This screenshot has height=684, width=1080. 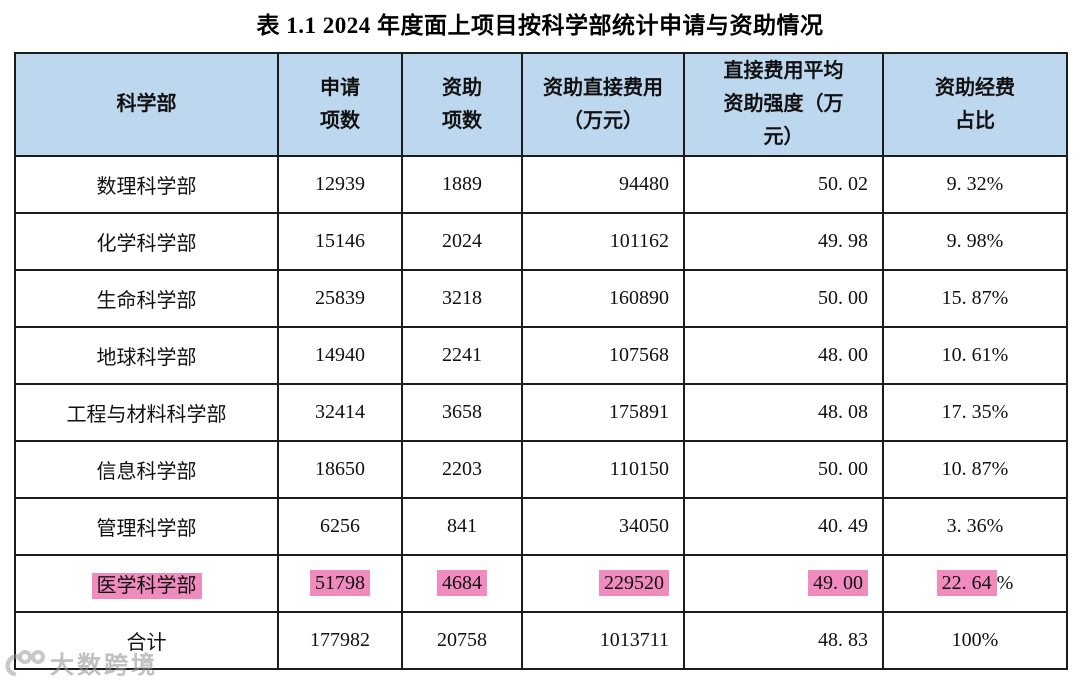 What do you see at coordinates (975, 241) in the screenshot?
I see `table-cell: 9. 98%` at bounding box center [975, 241].